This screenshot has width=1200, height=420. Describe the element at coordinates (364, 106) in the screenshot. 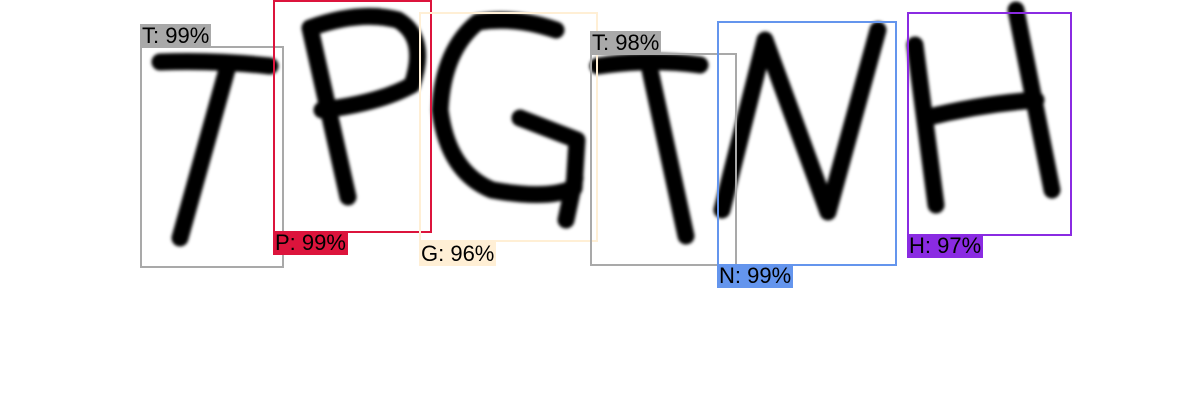

I see `glyph-p` at that location.